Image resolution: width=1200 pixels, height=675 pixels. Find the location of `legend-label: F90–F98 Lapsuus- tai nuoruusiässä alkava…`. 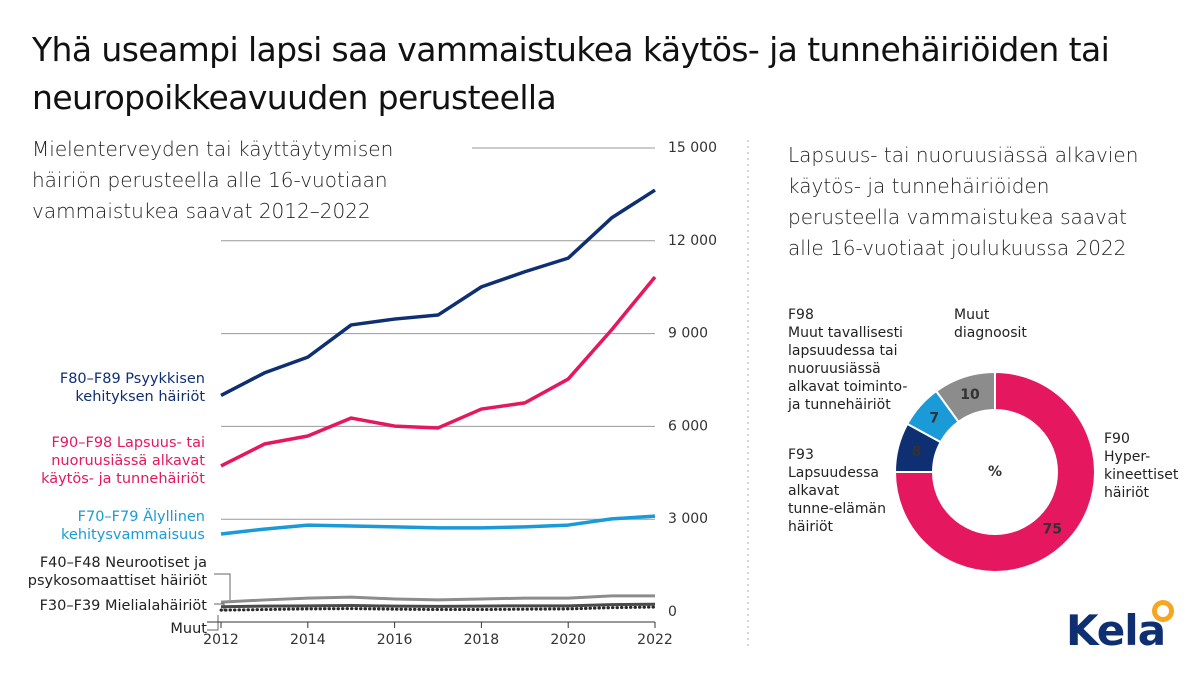

legend-label: F90–F98 Lapsuus- tai nuoruusiässä alkava… is located at coordinates (123, 461).